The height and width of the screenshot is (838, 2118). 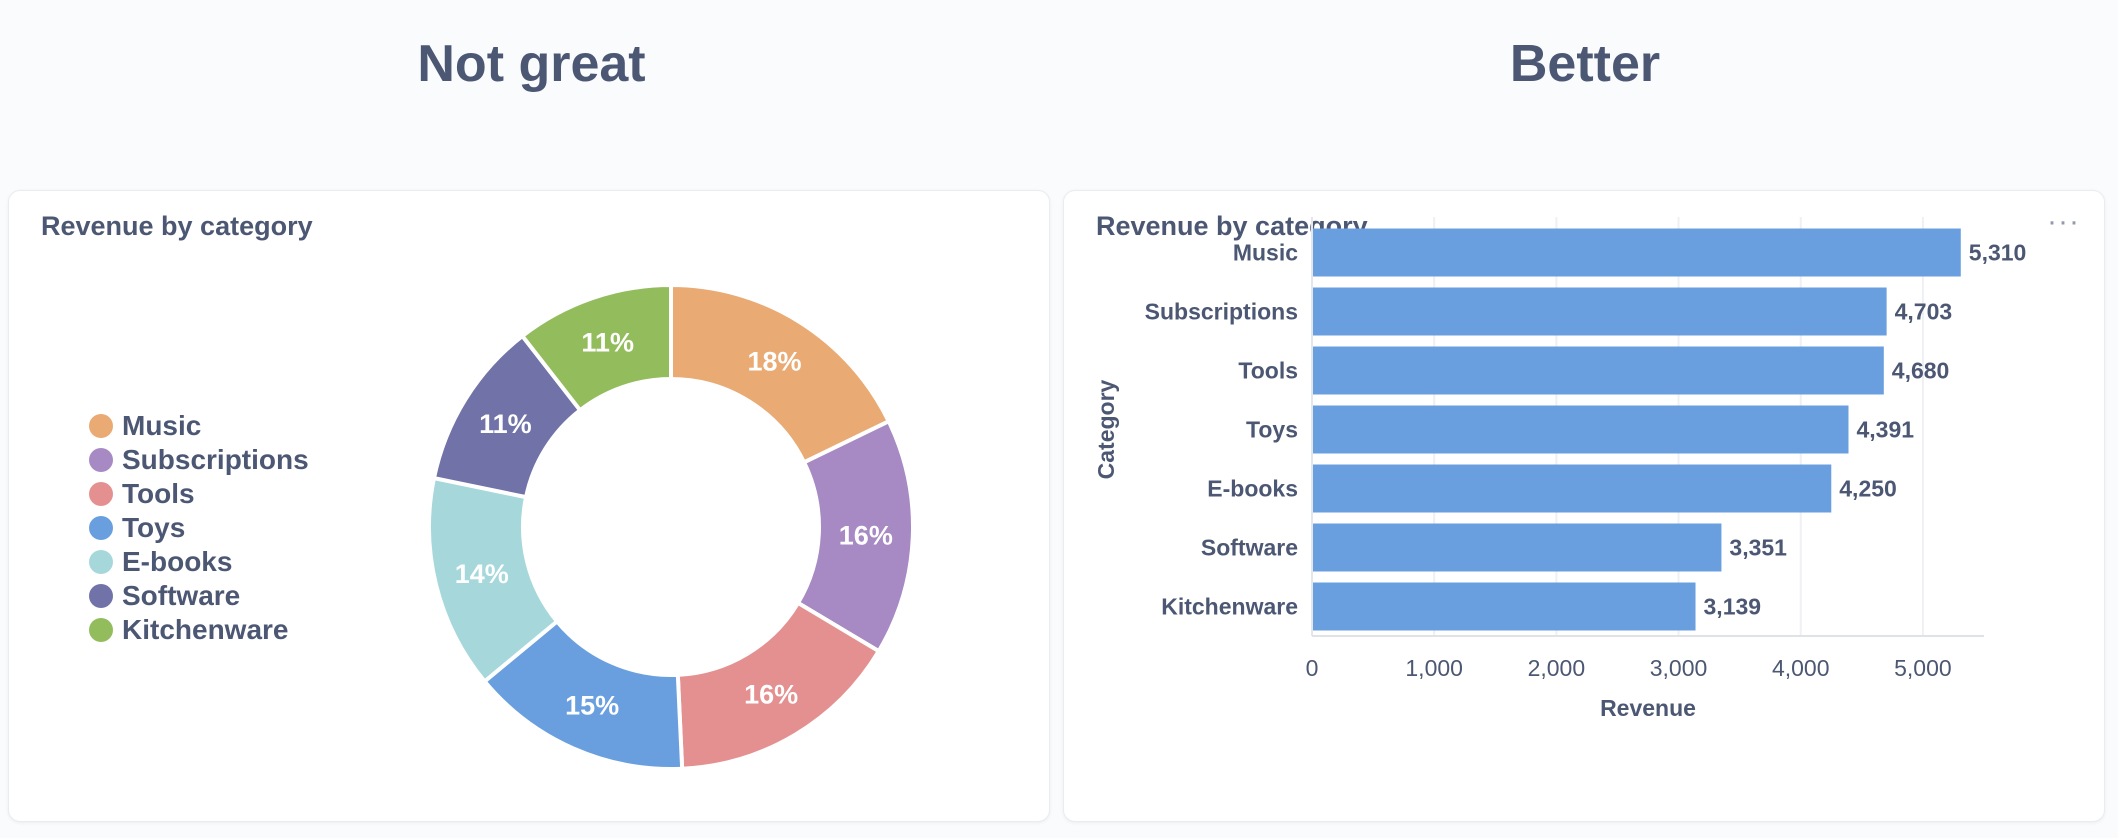 What do you see at coordinates (158, 493) in the screenshot?
I see `legend-label: Tools` at bounding box center [158, 493].